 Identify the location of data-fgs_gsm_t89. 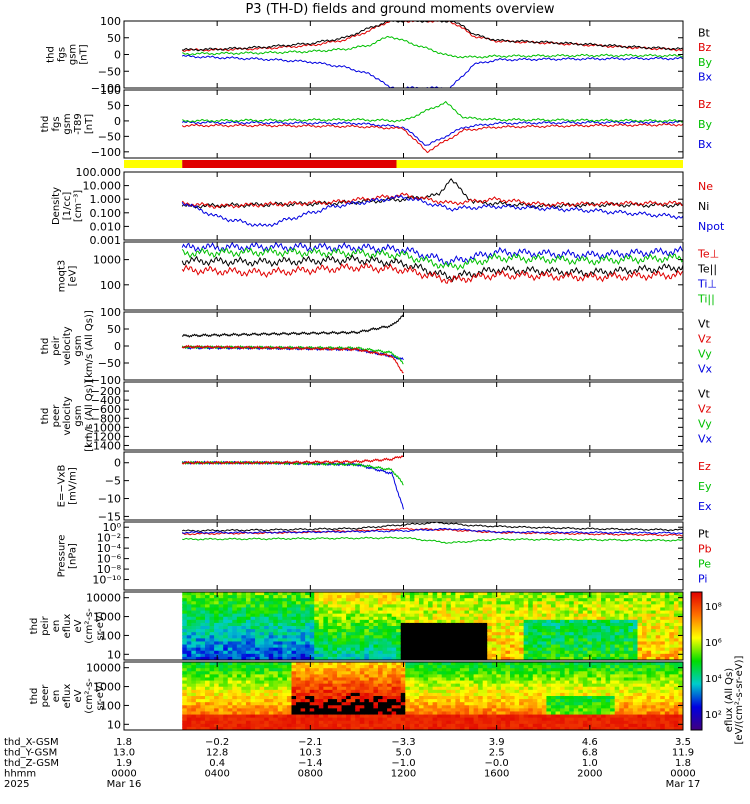
(432, 127).